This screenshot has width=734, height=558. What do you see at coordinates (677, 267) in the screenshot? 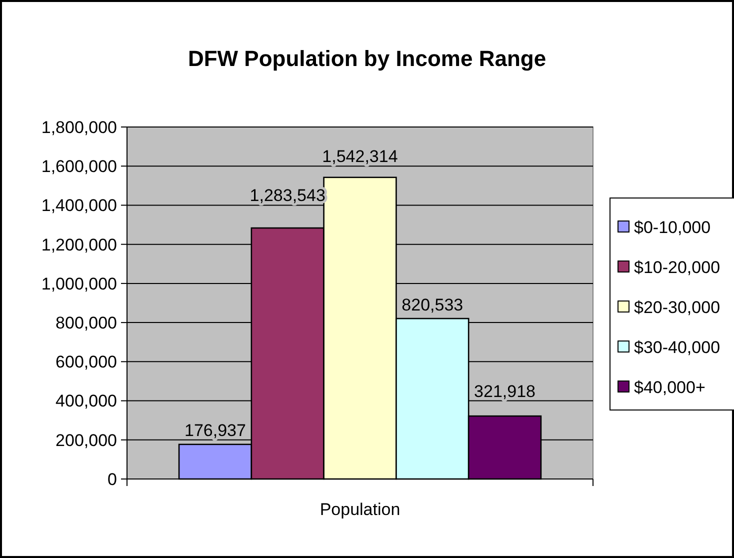
I see `legend-label: $10-20,000` at bounding box center [677, 267].